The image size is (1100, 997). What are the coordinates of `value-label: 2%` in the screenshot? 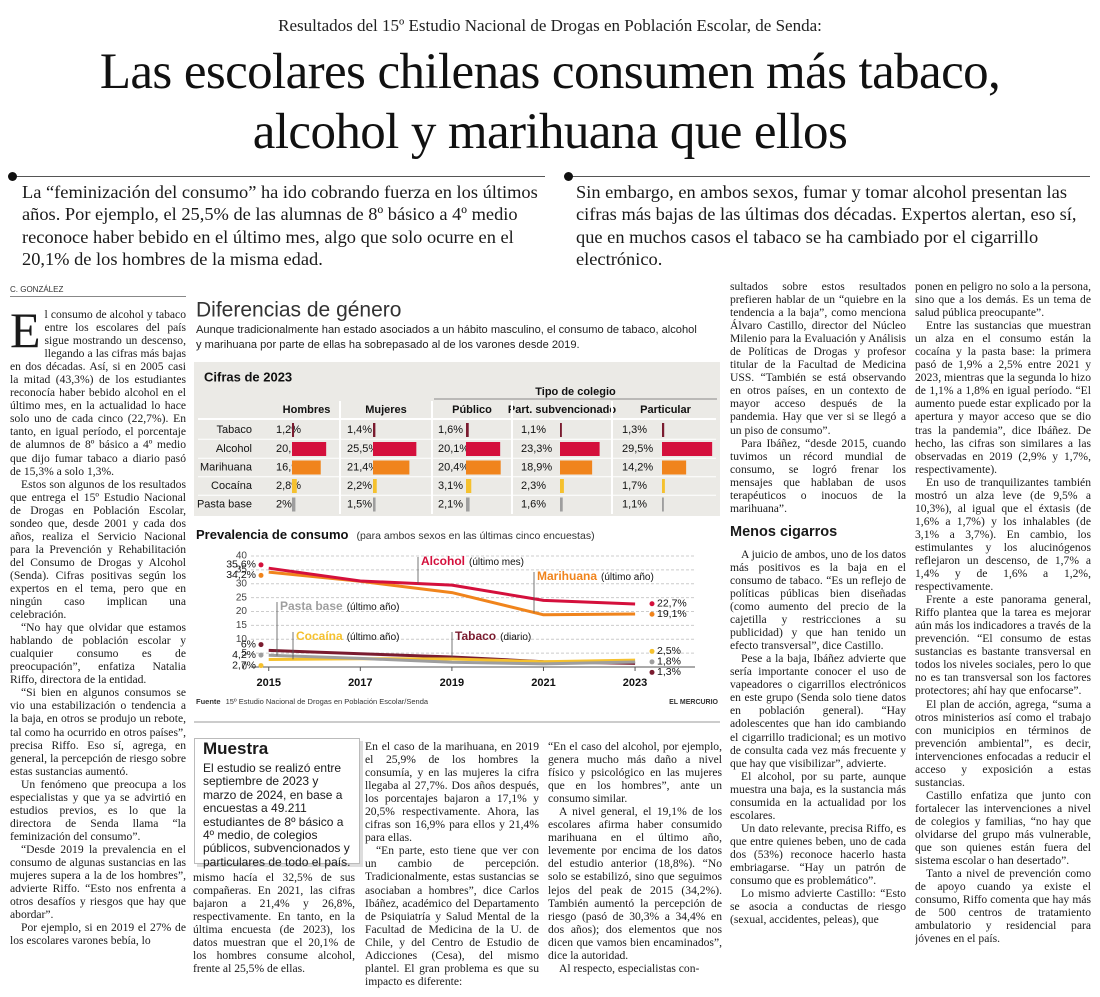 It's located at (284, 504).